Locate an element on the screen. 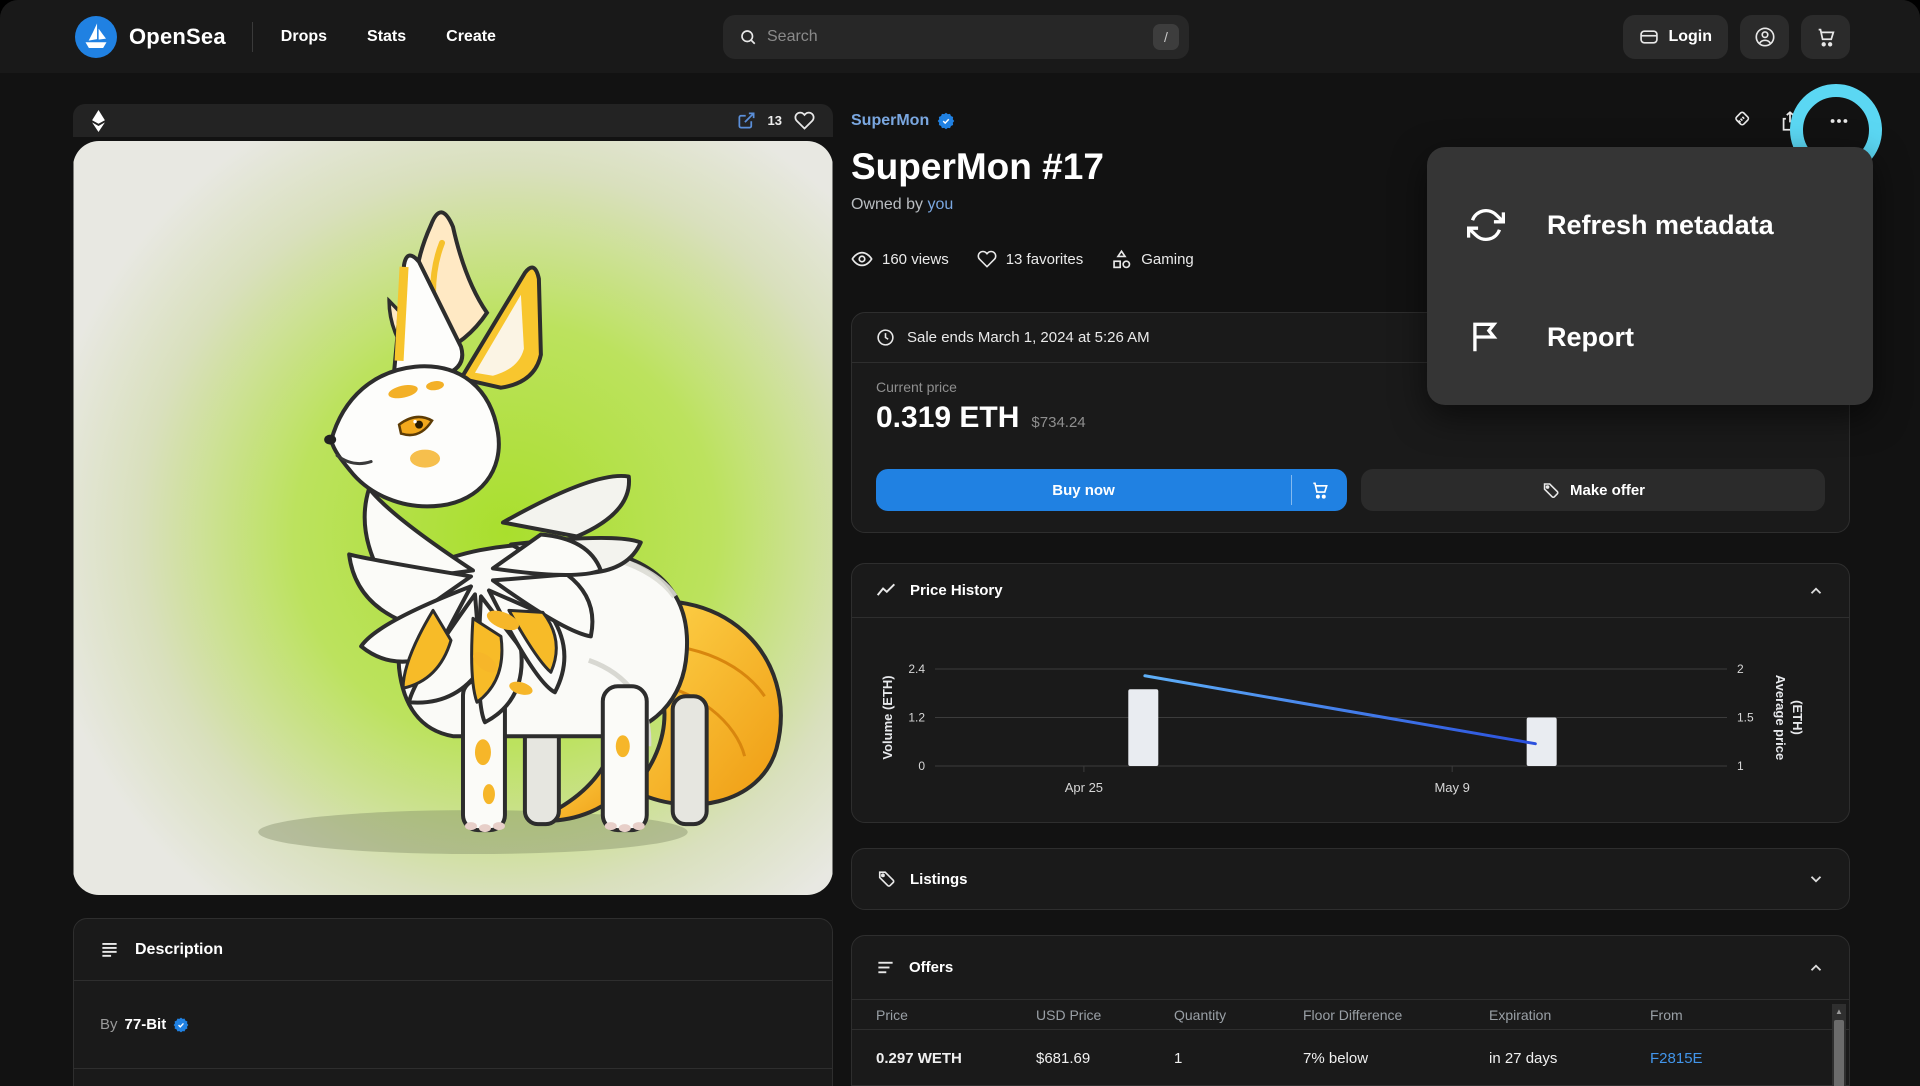  description-title: Description is located at coordinates (179, 949).